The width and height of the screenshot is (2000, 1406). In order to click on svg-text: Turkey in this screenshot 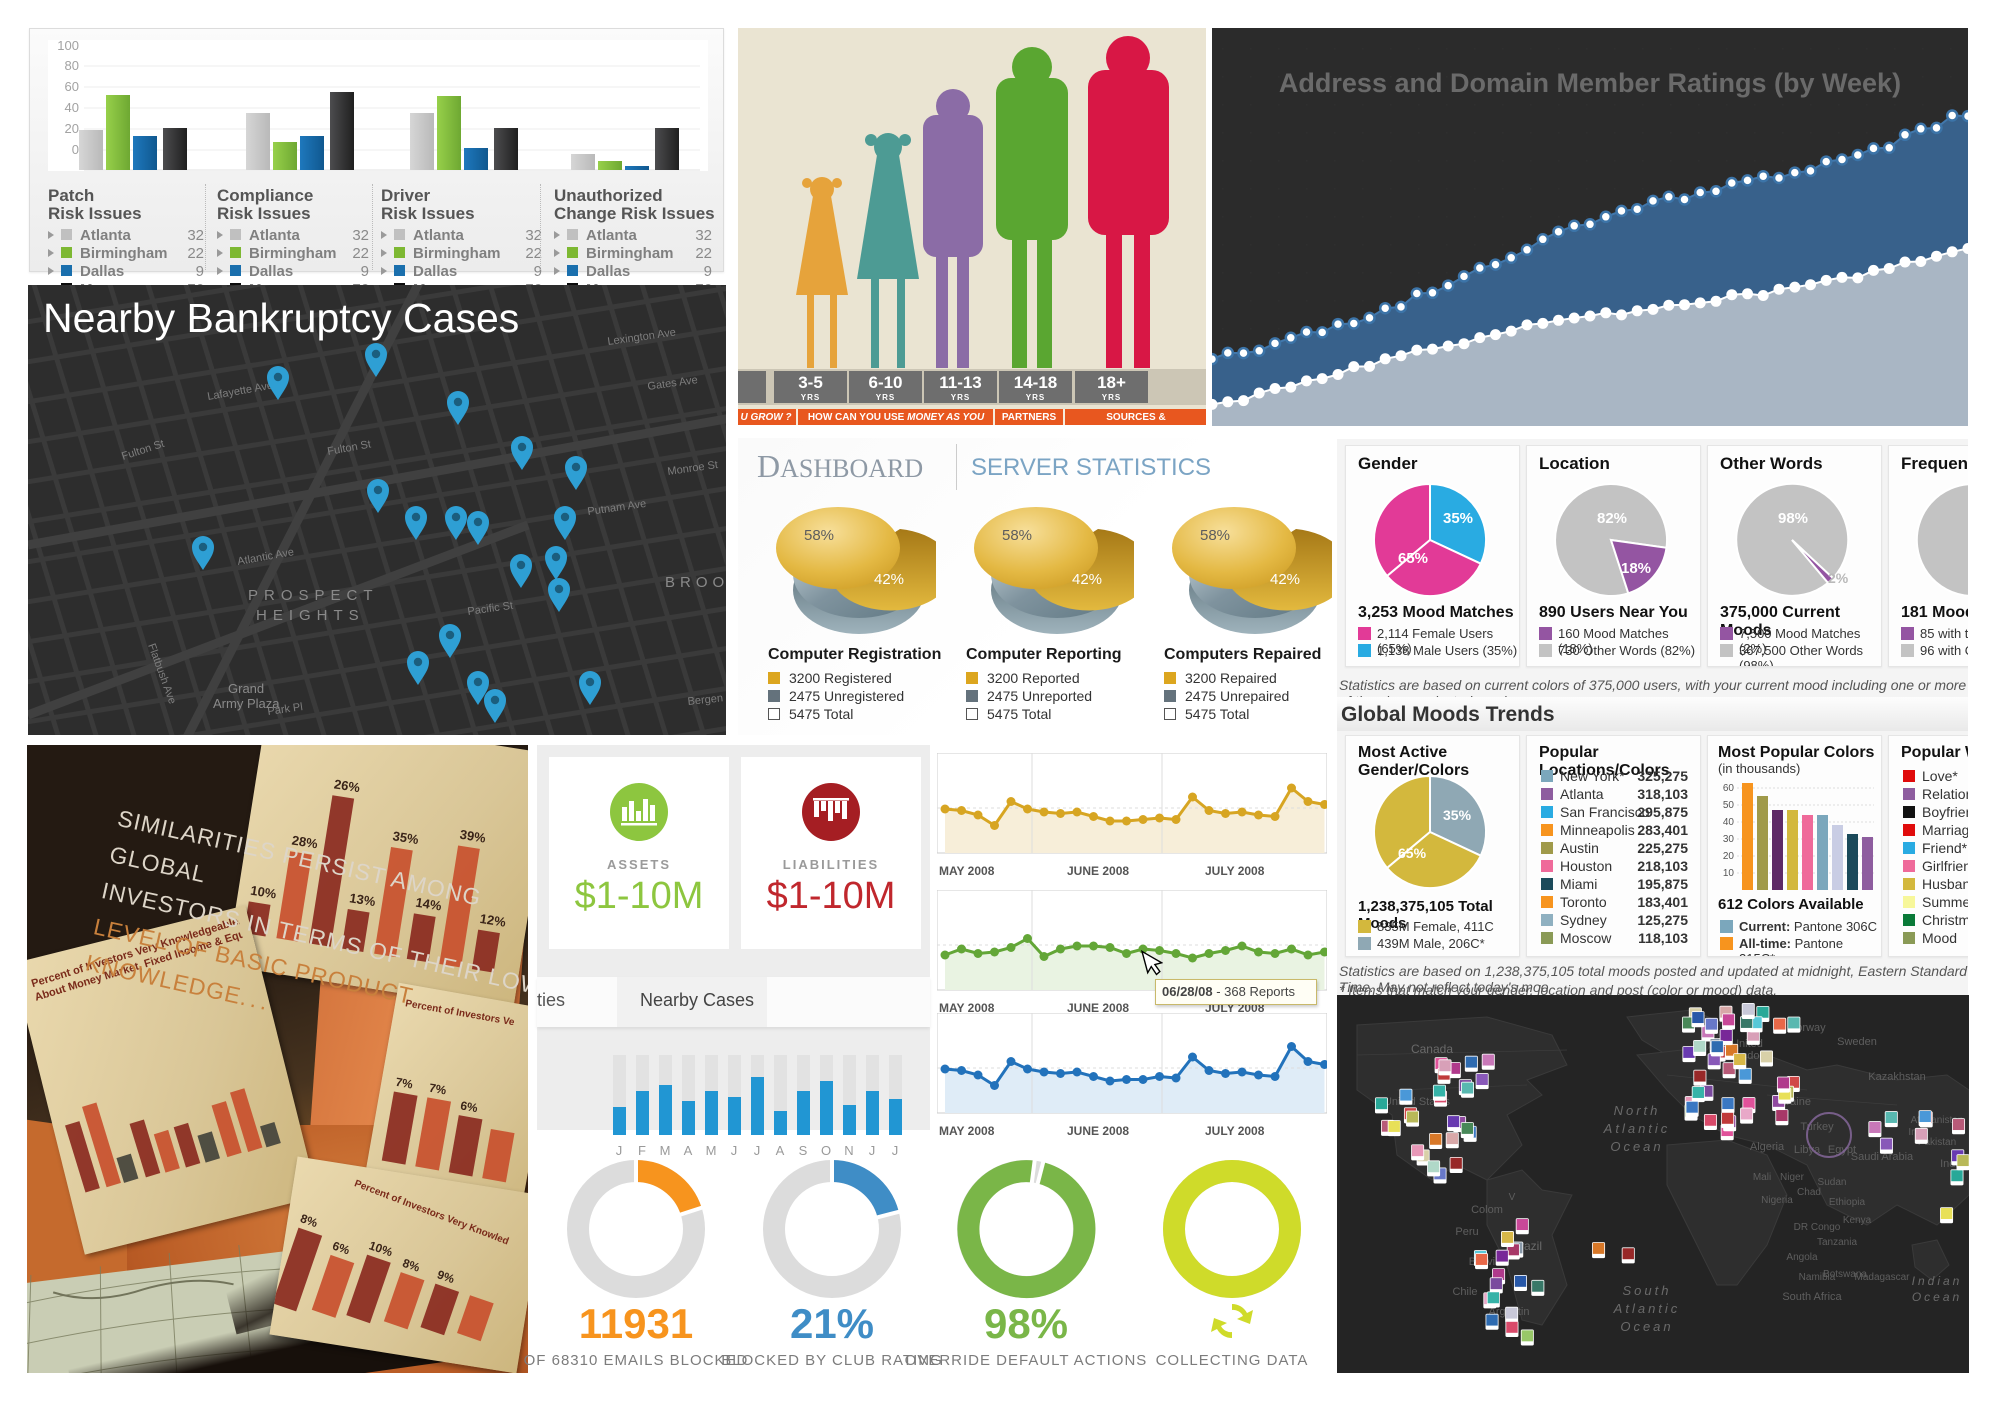, I will do `click(1817, 1127)`.